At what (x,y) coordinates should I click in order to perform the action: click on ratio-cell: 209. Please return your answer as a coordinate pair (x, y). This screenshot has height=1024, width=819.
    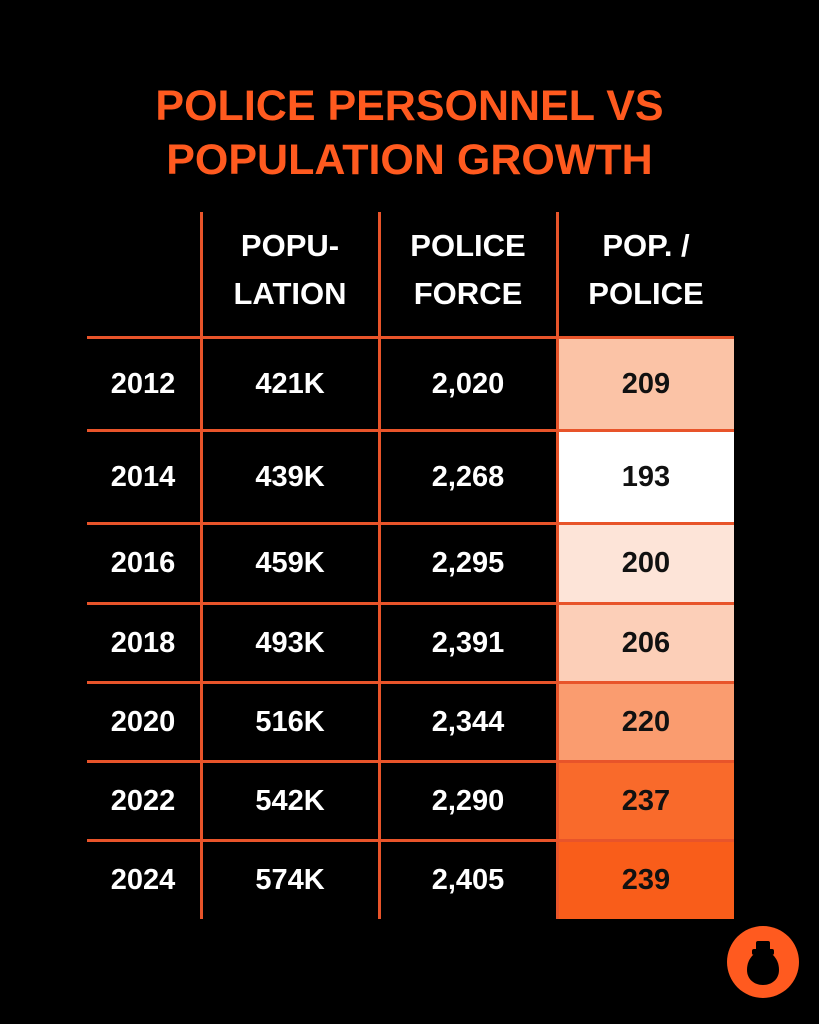
    Looking at the image, I should click on (646, 383).